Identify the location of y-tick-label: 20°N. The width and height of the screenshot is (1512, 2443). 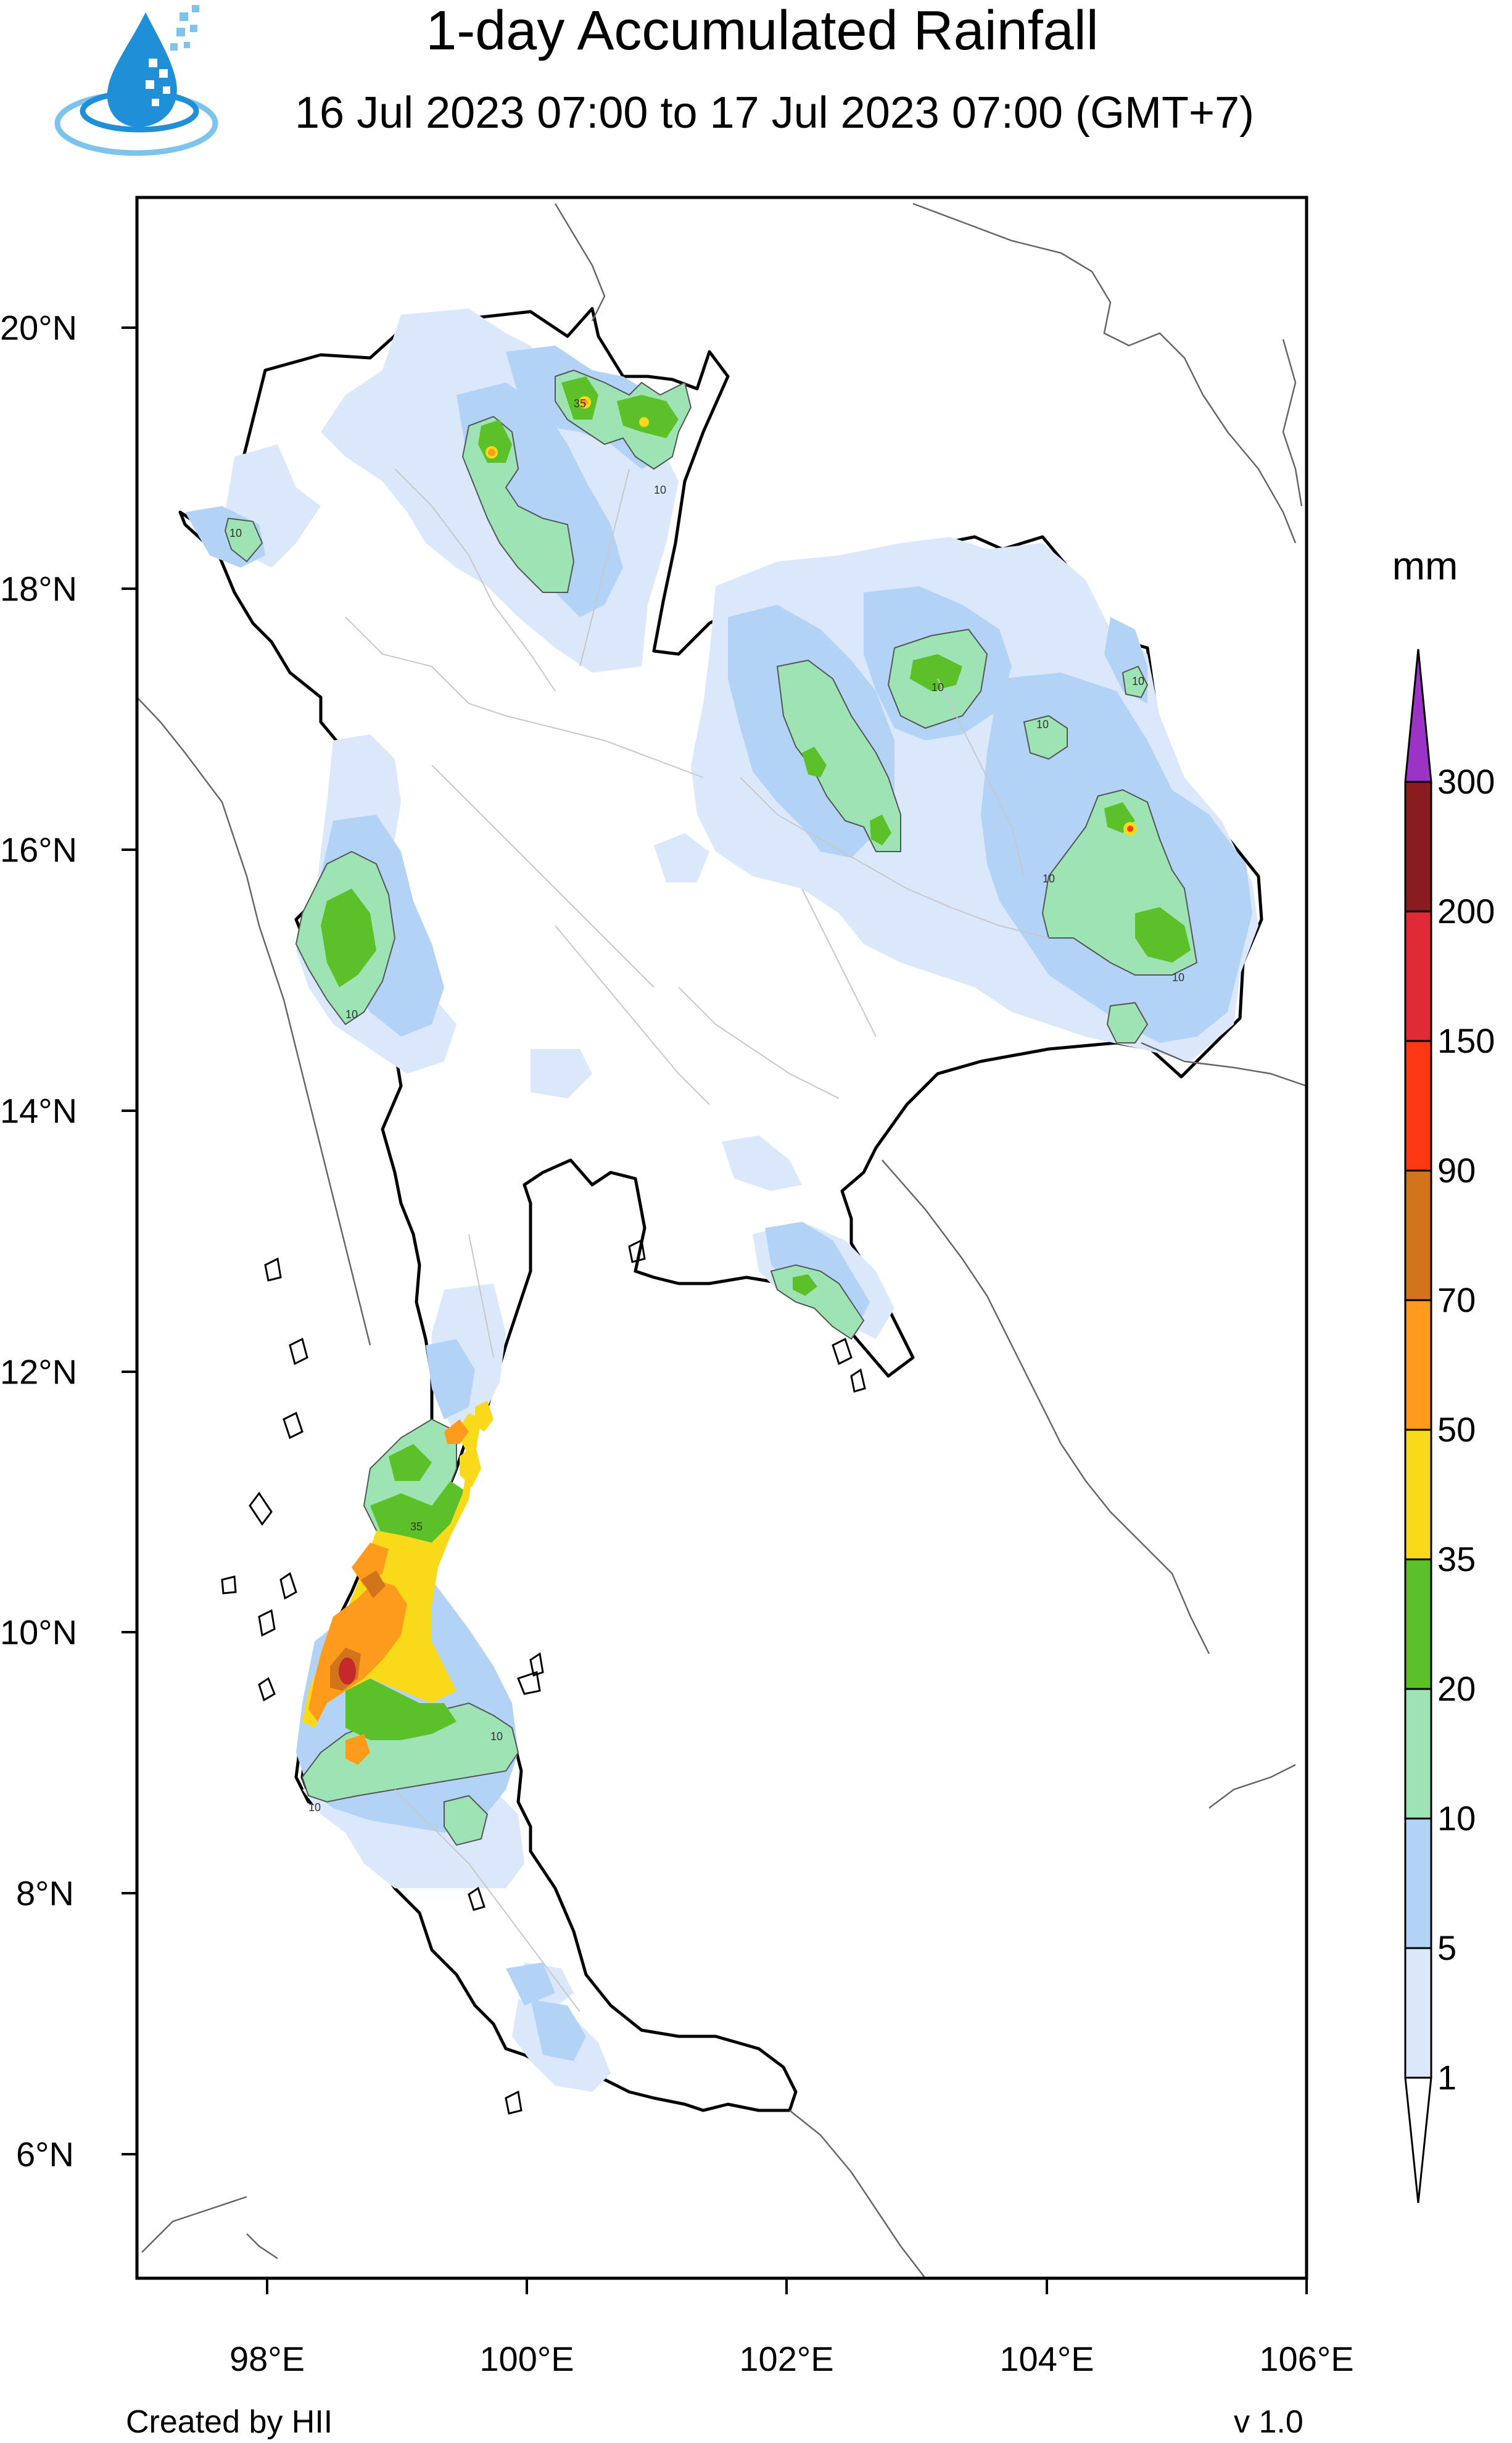
(39, 327).